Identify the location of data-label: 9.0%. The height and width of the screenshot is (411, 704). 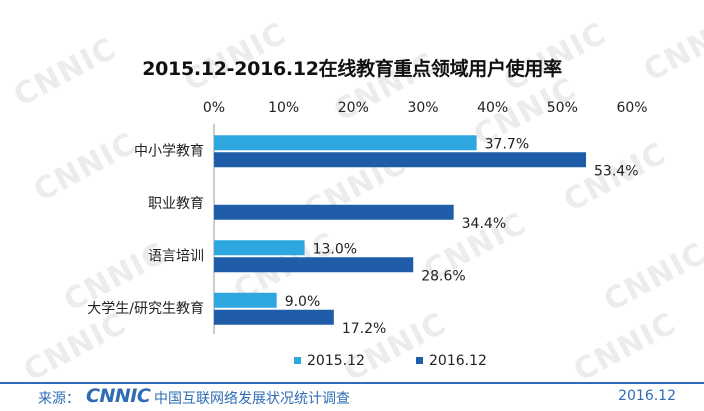
(303, 302).